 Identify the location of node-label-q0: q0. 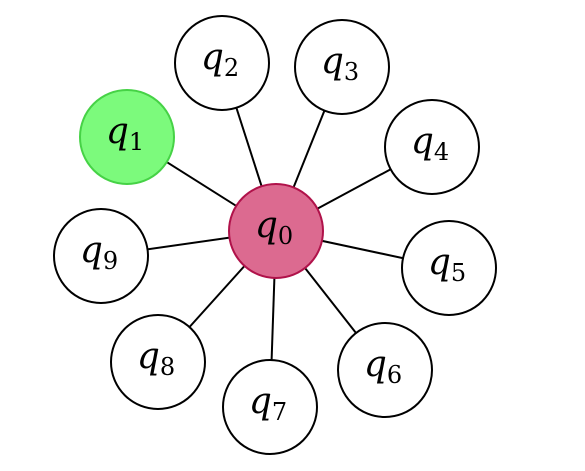
(274, 227).